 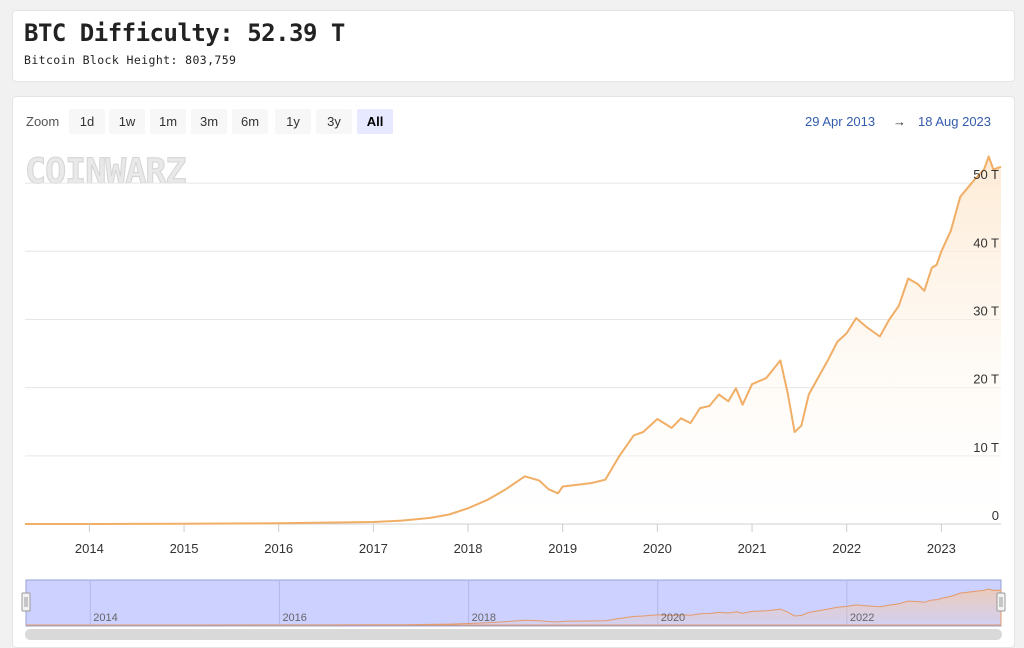 I want to click on page-title: BTC Difficulty: 52.39 T, so click(x=184, y=33).